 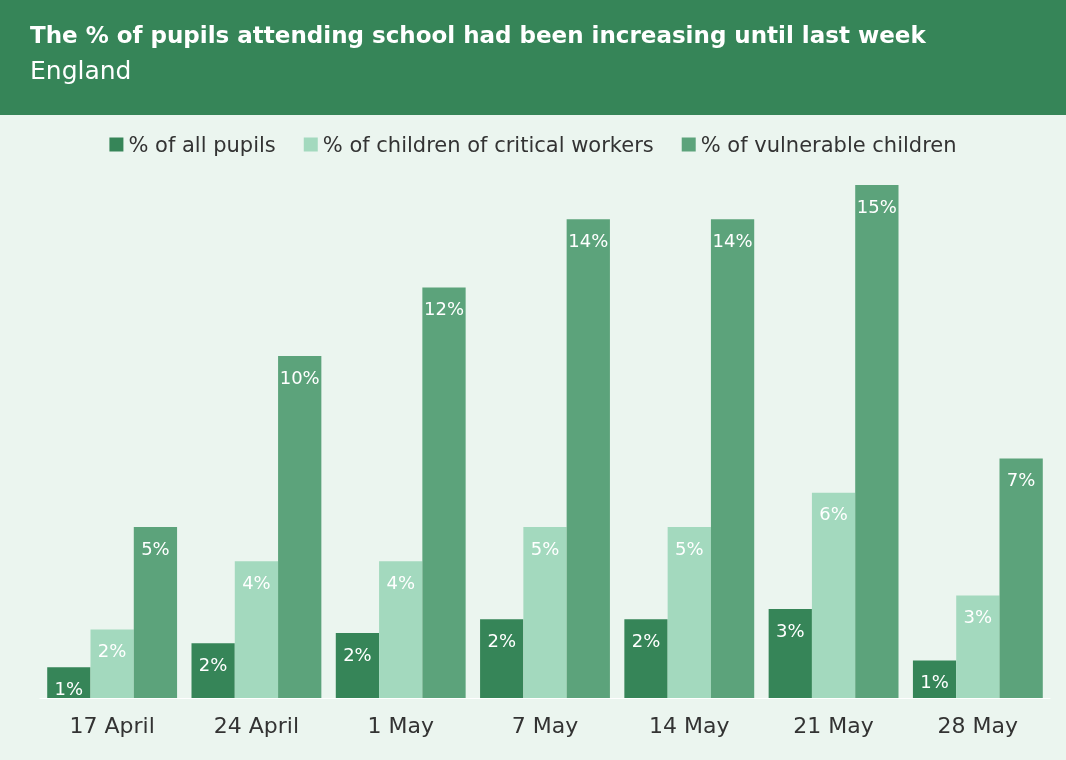 I want to click on data-label: 7%, so click(x=1021, y=480).